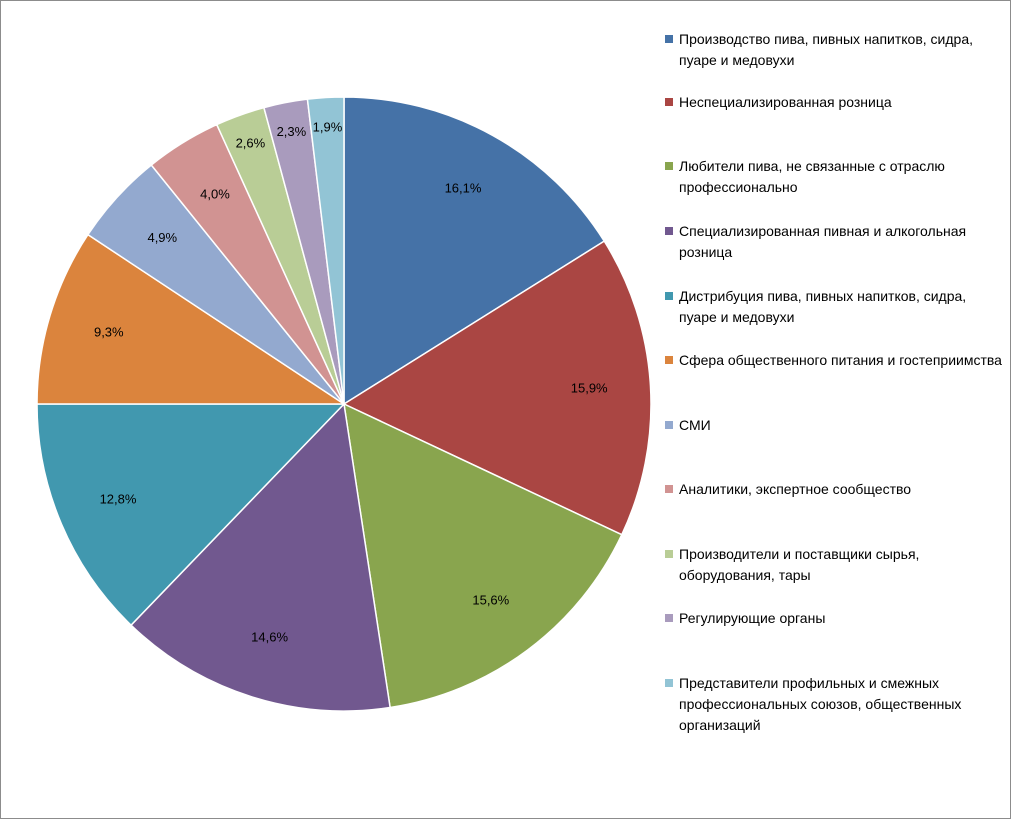  I want to click on legend-label: Аналитики, экспертное сообщество, so click(795, 489).